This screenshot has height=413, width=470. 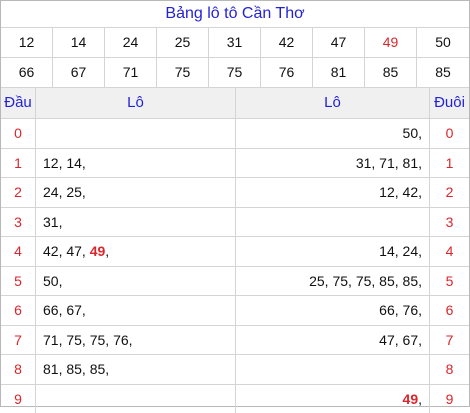 What do you see at coordinates (449, 341) in the screenshot?
I see `tail-digit: 7` at bounding box center [449, 341].